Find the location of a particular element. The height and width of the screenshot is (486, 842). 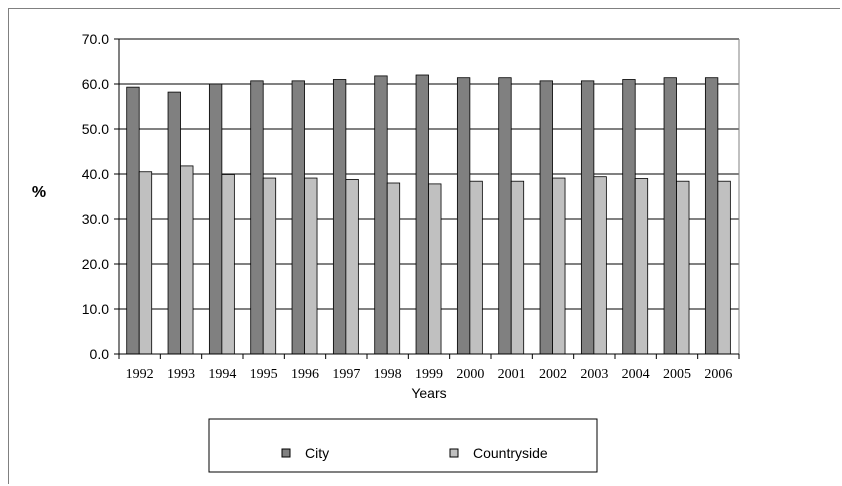

bar-countryside-2000 is located at coordinates (476, 267).